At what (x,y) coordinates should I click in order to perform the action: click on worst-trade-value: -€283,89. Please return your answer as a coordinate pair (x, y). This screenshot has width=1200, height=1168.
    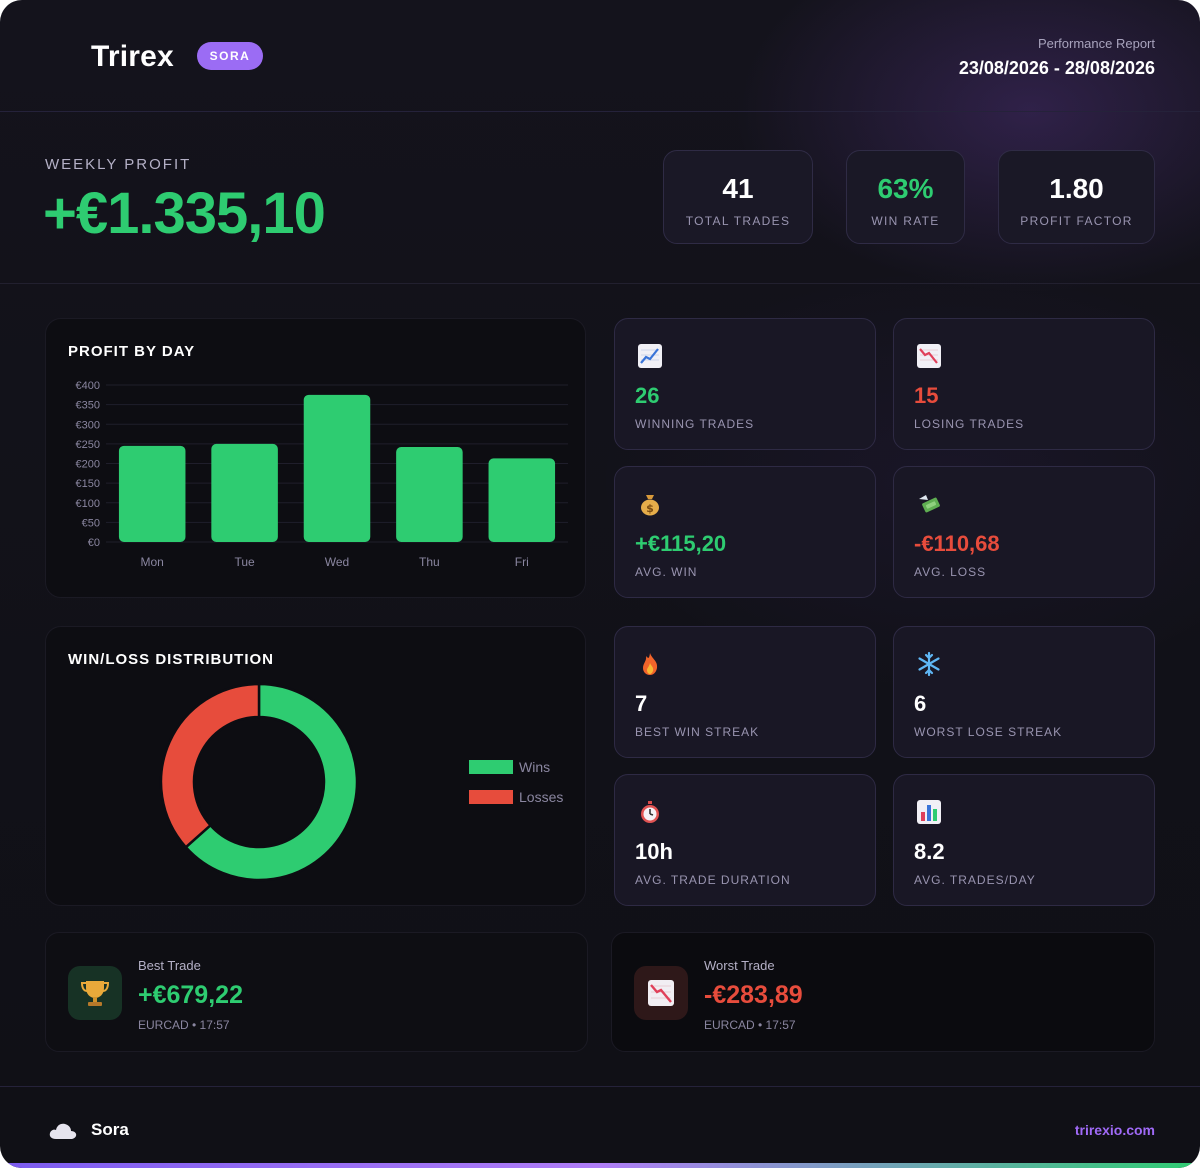
    Looking at the image, I should click on (753, 995).